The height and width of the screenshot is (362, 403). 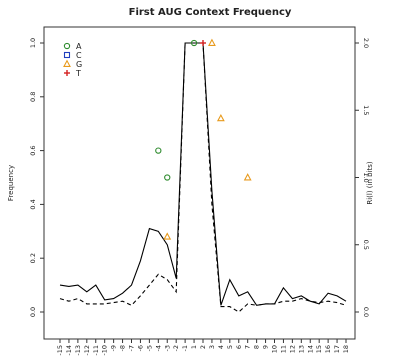 What do you see at coordinates (310, 349) in the screenshot?
I see `x-tick-label: 14` at bounding box center [310, 349].